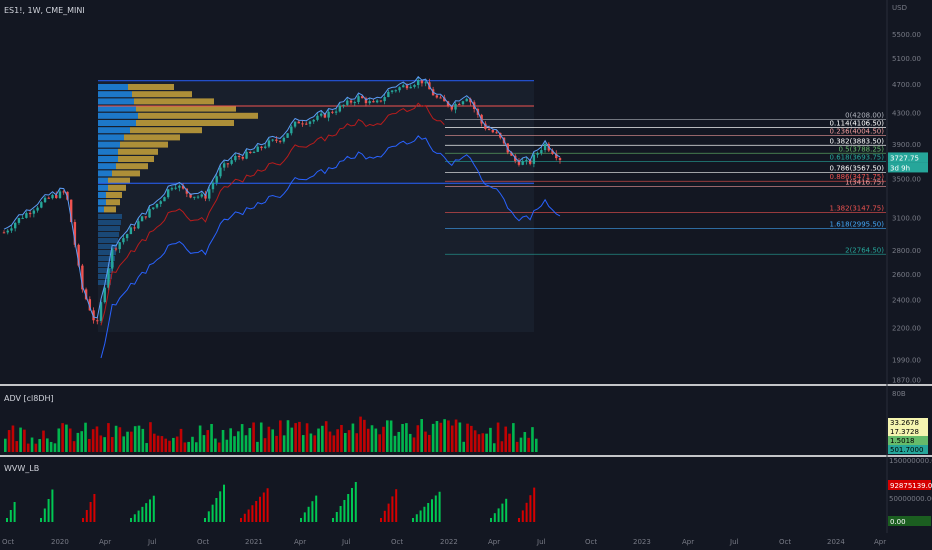  What do you see at coordinates (44, 10) in the screenshot?
I see `symbol-header: ES1!, 1W, CME_MINI` at bounding box center [44, 10].